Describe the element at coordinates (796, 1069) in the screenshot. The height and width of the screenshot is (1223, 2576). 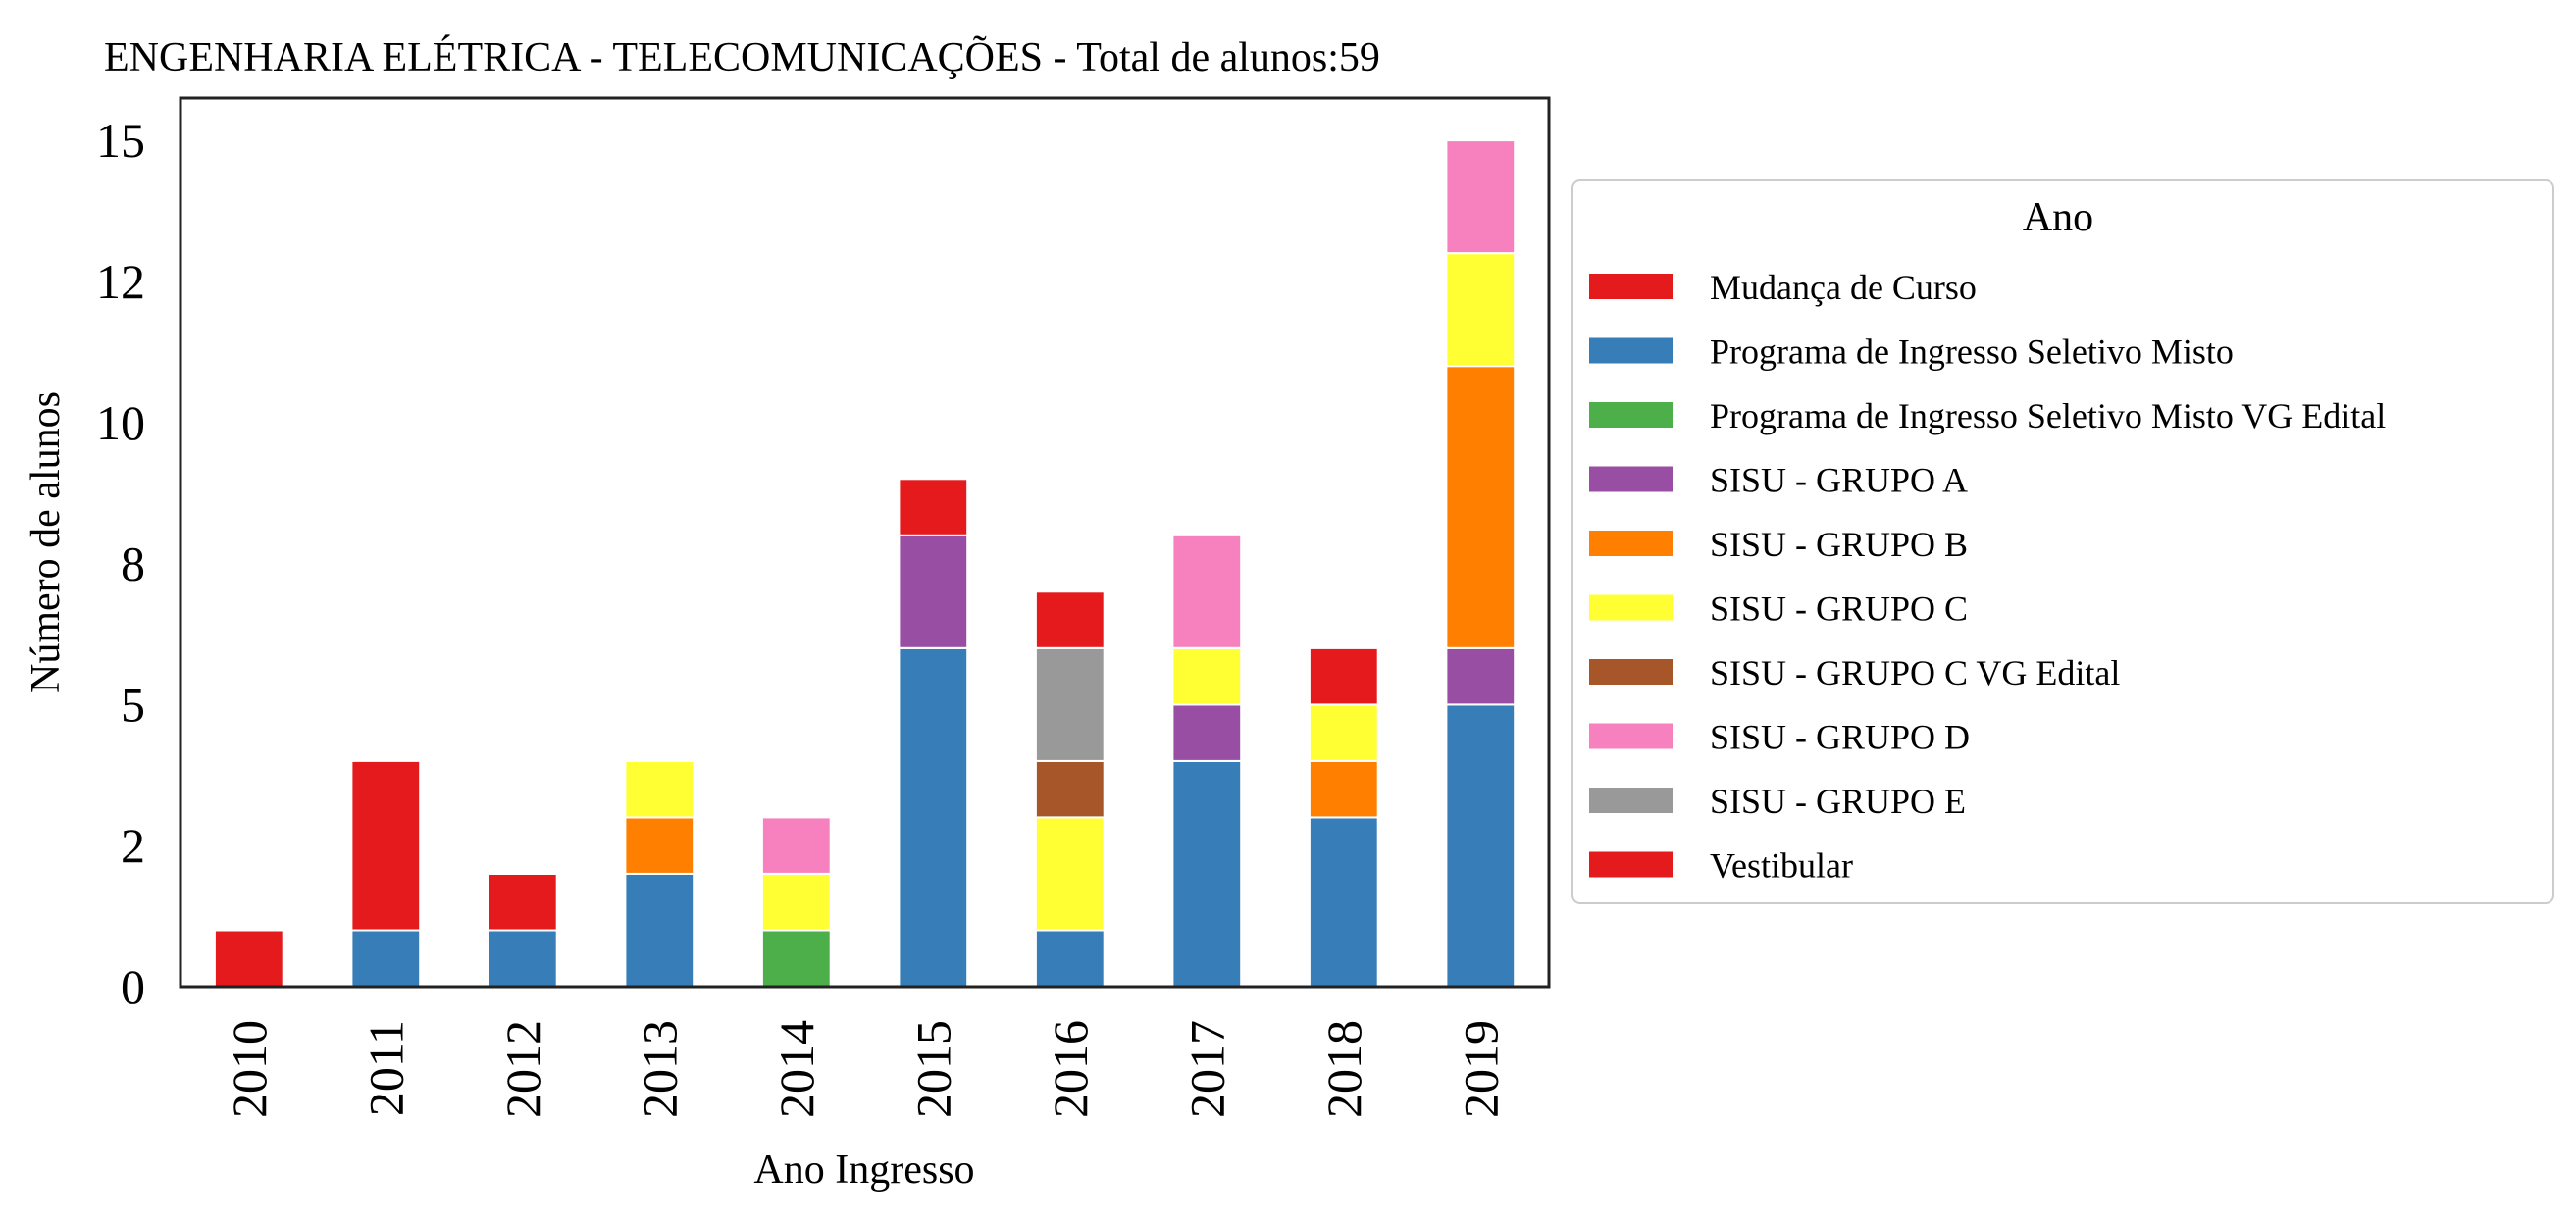
I see `x-tick-label: 2014` at that location.